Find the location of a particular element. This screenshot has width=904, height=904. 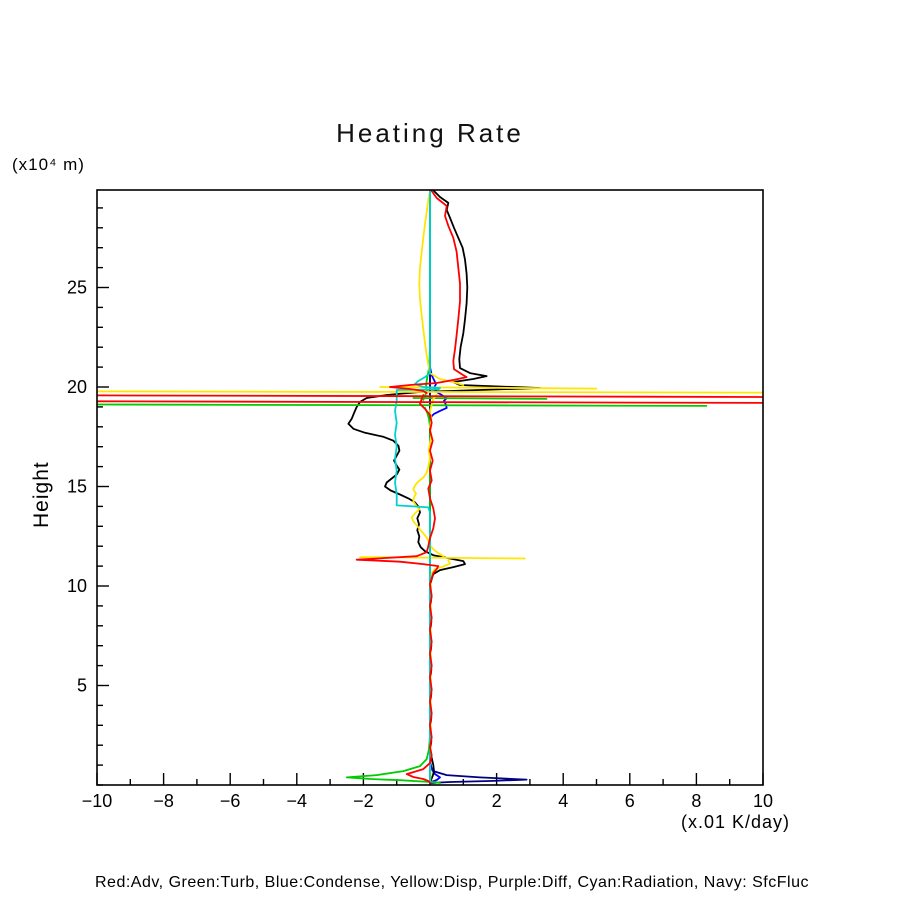

y-tick-label: 15 is located at coordinates (77, 487).